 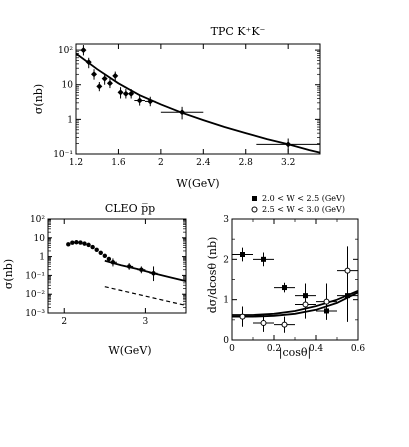 What do you see at coordinates (35, 295) in the screenshot?
I see `y-tick-label: 10⁻²` at bounding box center [35, 295].